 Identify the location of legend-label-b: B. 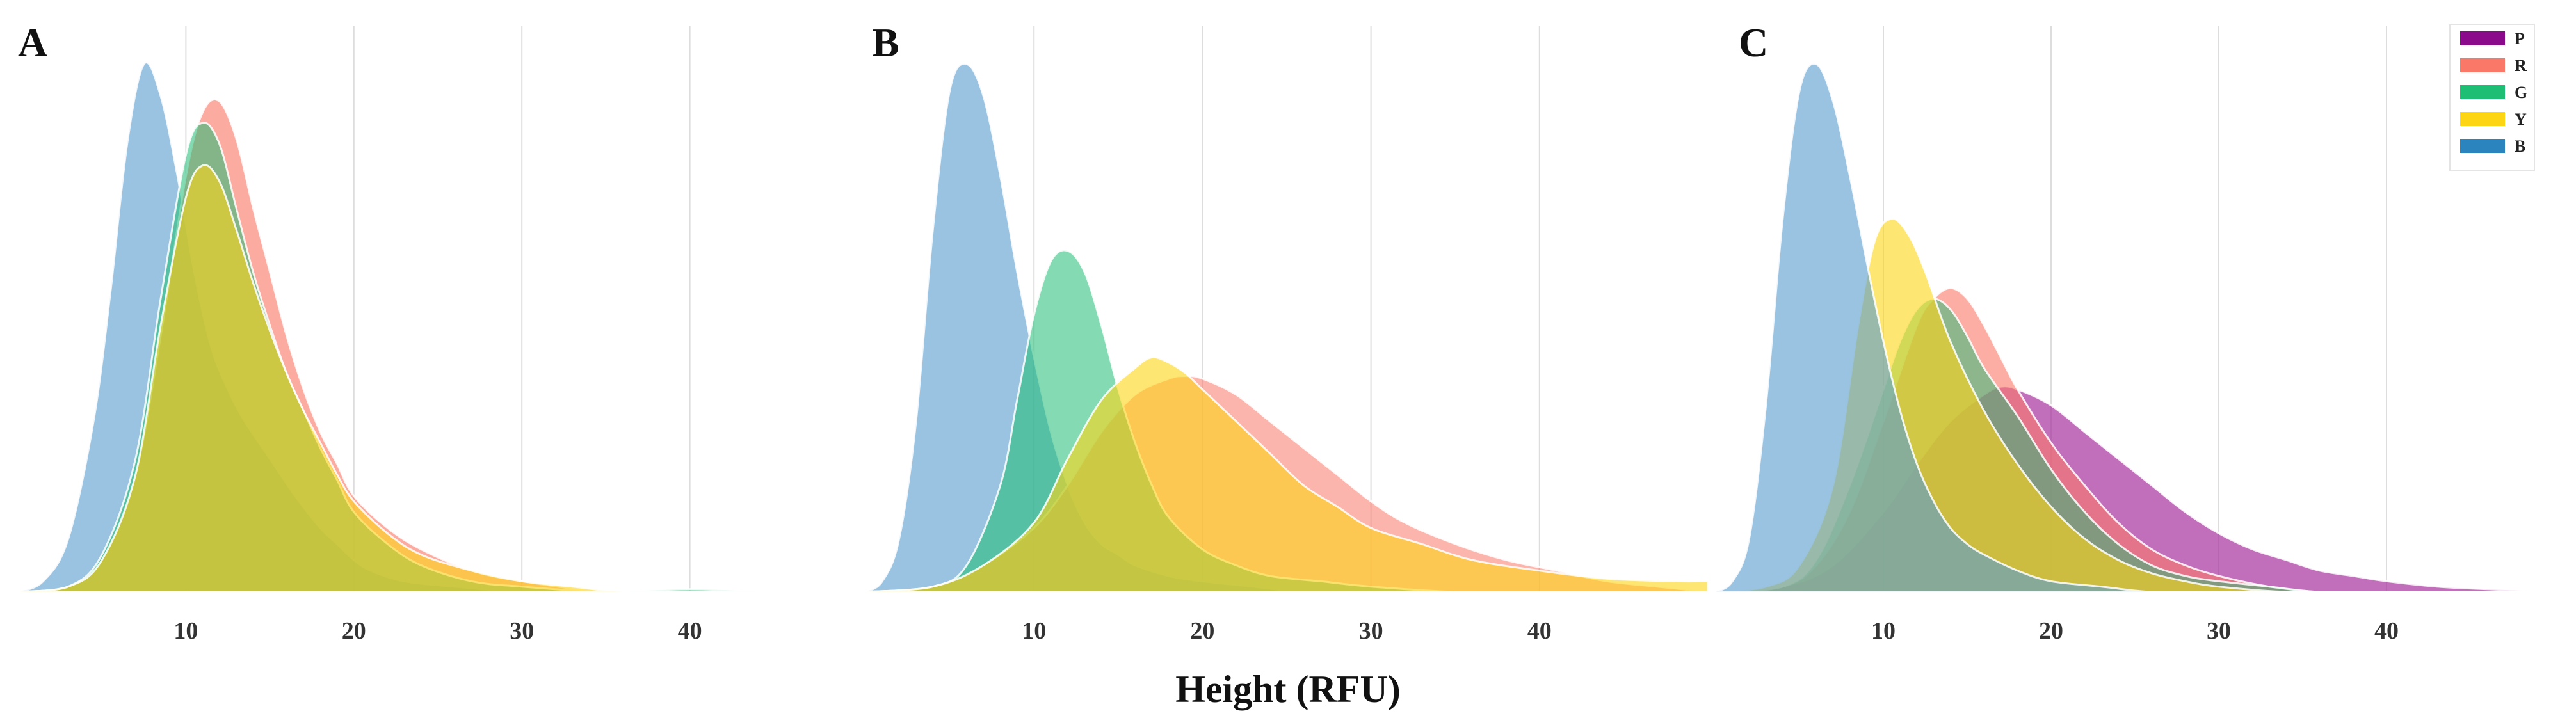
(2520, 146).